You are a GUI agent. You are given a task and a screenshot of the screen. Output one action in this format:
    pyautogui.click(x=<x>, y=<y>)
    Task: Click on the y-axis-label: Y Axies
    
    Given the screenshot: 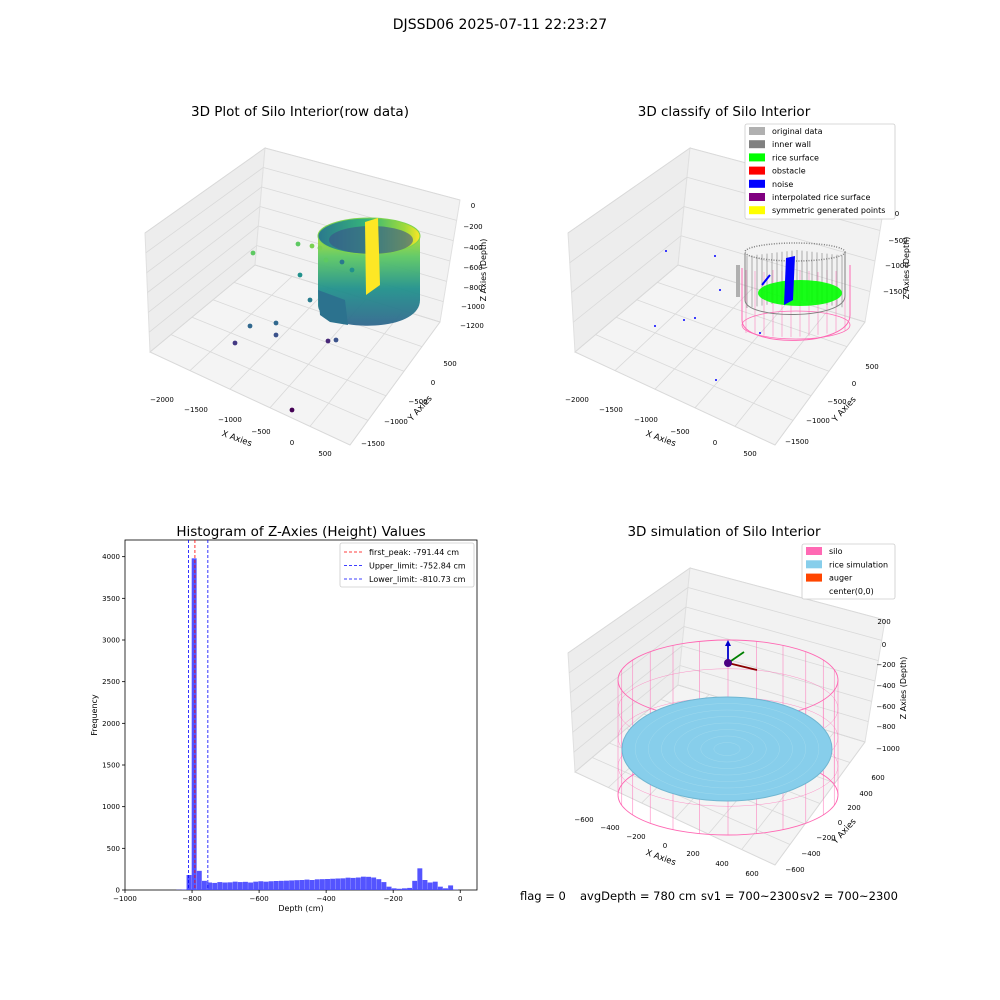 What is the action you would take?
    pyautogui.click(x=844, y=831)
    